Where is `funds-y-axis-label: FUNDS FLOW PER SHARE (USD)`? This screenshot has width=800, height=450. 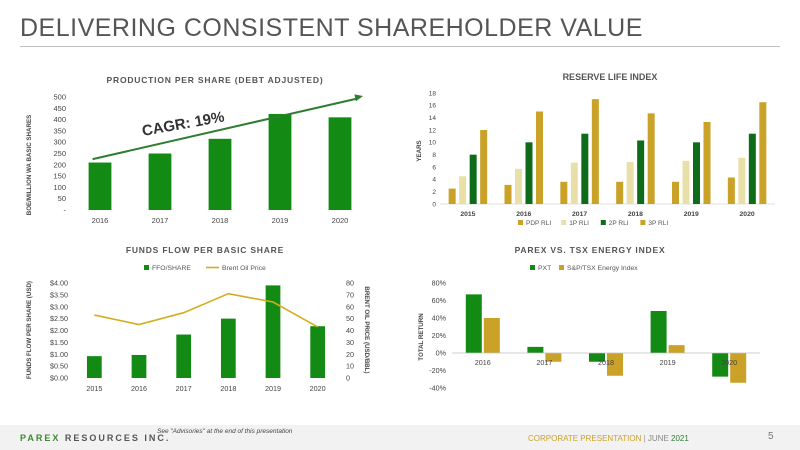 funds-y-axis-label: FUNDS FLOW PER SHARE (USD) is located at coordinates (29, 330).